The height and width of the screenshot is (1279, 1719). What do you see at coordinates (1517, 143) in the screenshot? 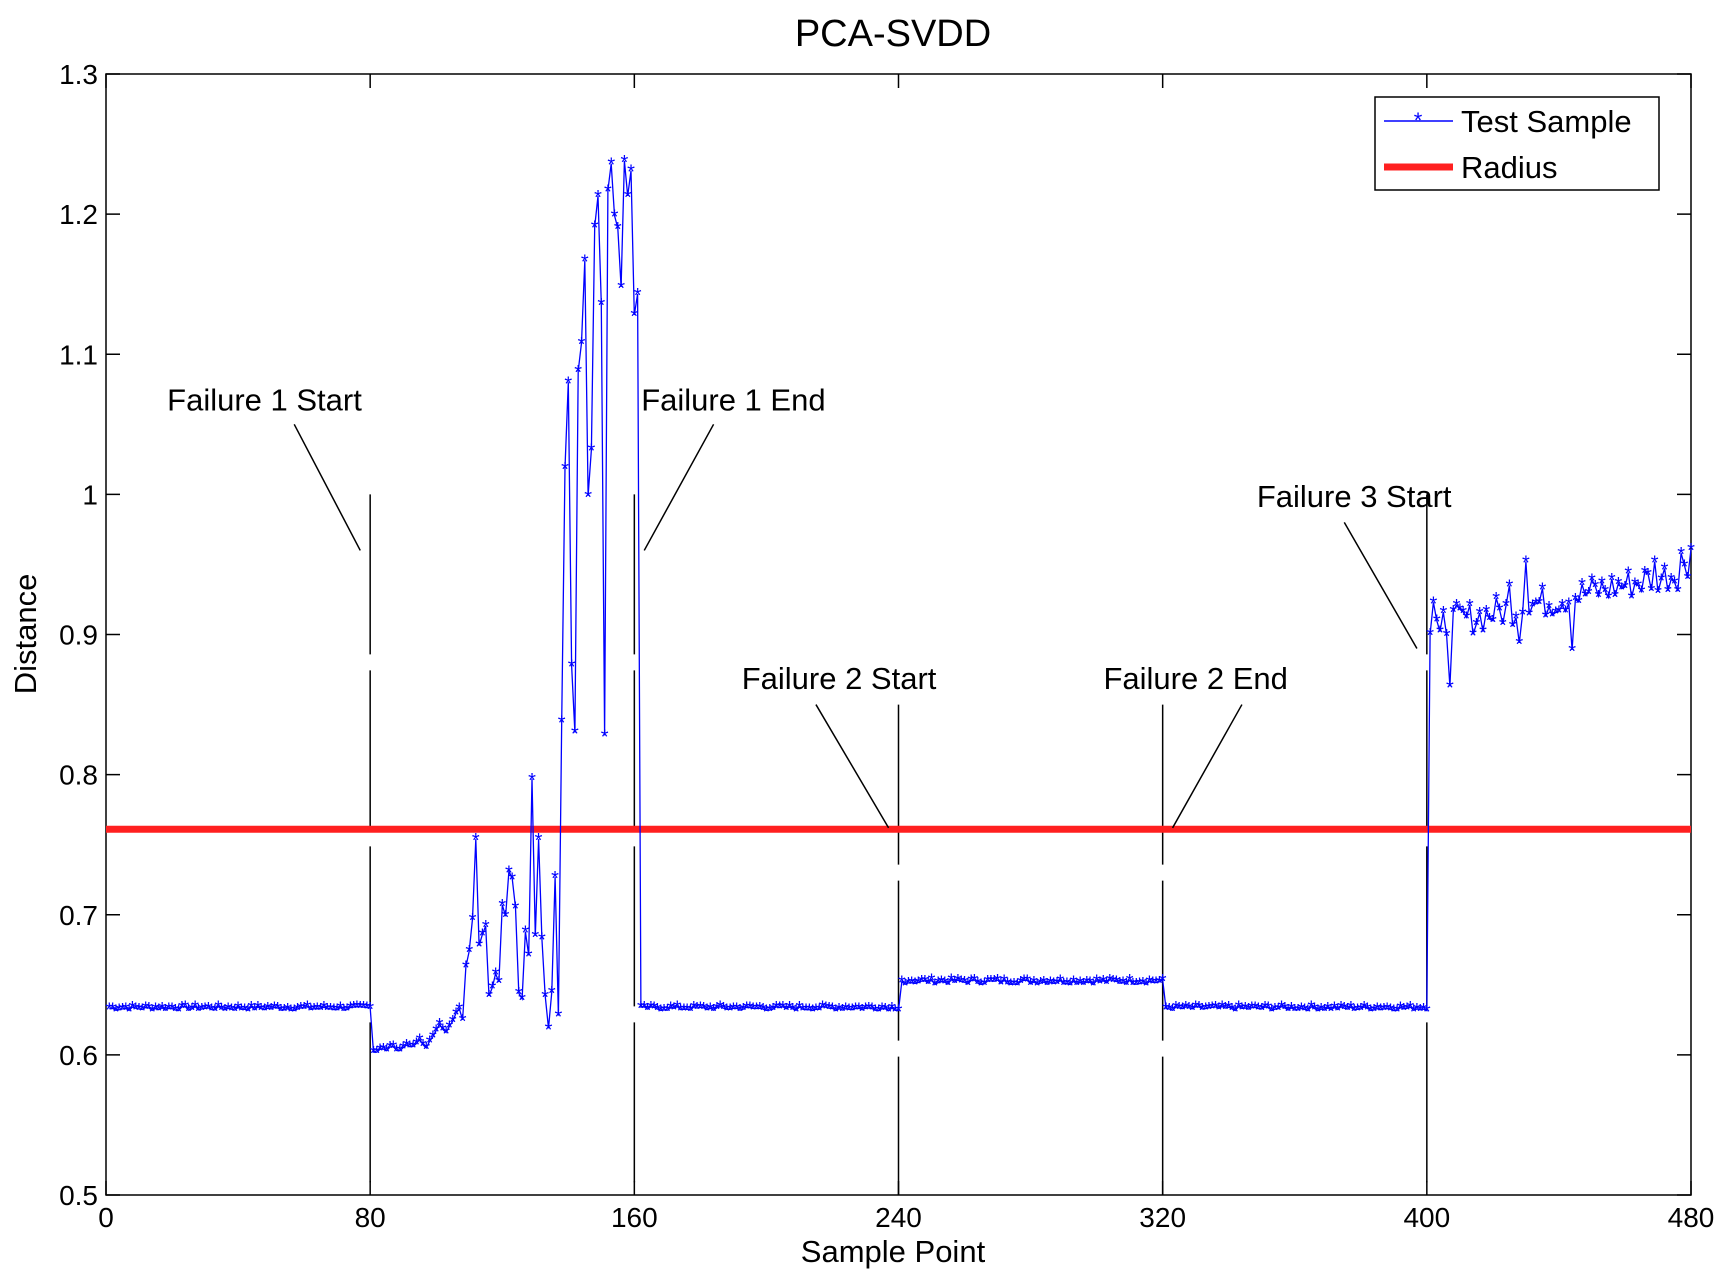
I see `legend: * Test Sample Radius` at bounding box center [1517, 143].